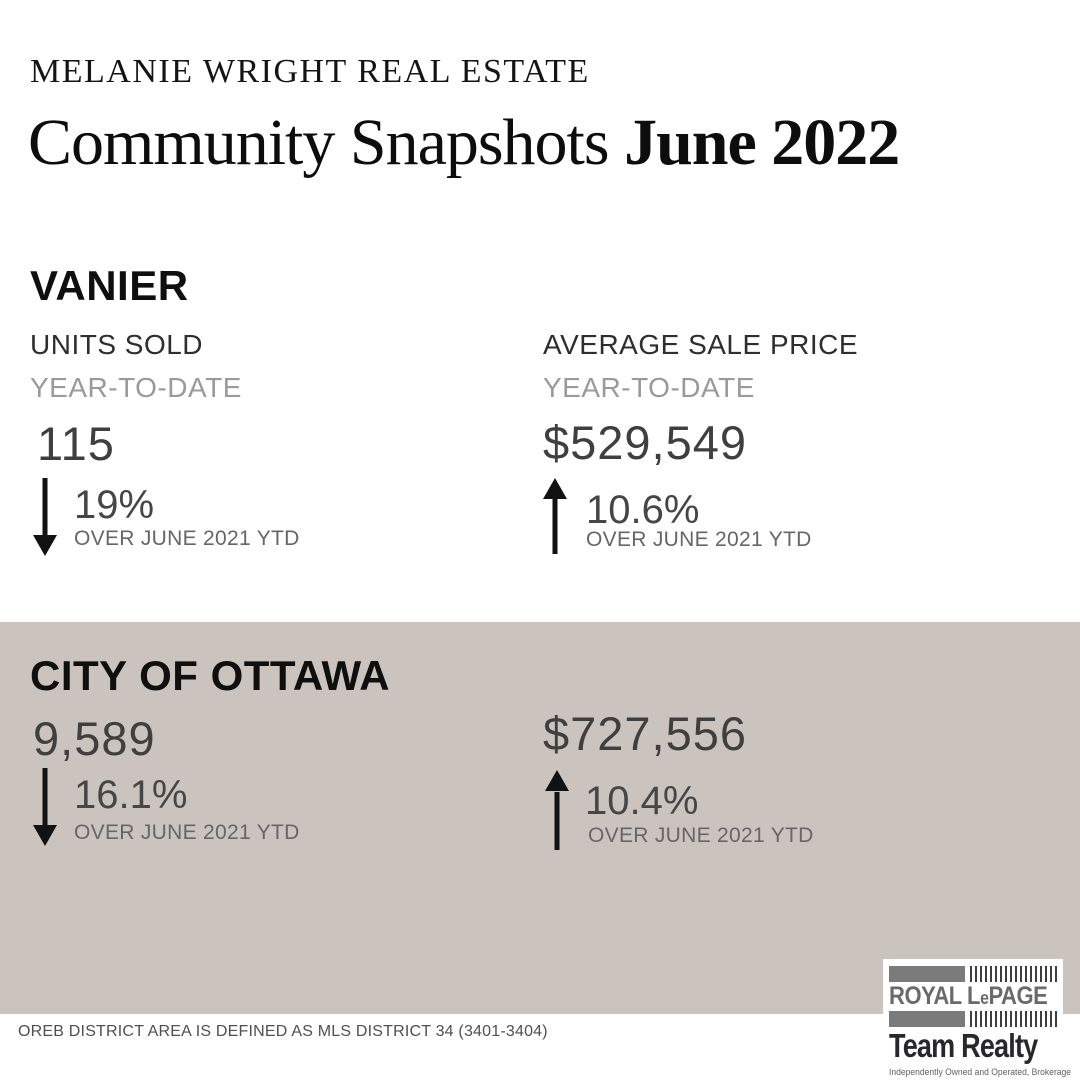  I want to click on ottawa-price-caption: OVER JUNE 2021 YTD, so click(701, 835).